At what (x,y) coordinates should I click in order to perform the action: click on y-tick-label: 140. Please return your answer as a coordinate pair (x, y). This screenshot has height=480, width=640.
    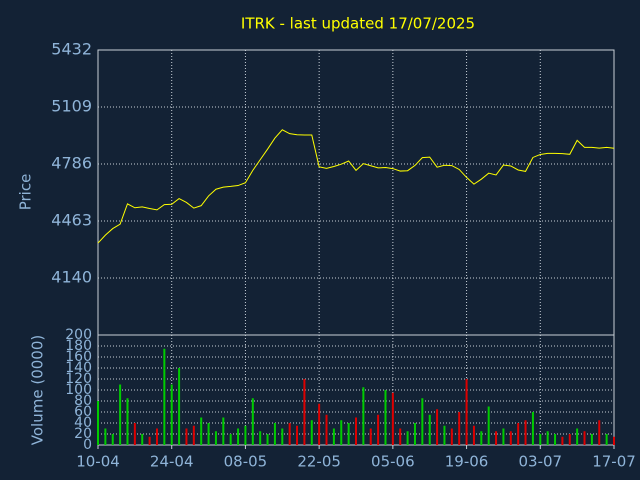
    Looking at the image, I should click on (78, 368).